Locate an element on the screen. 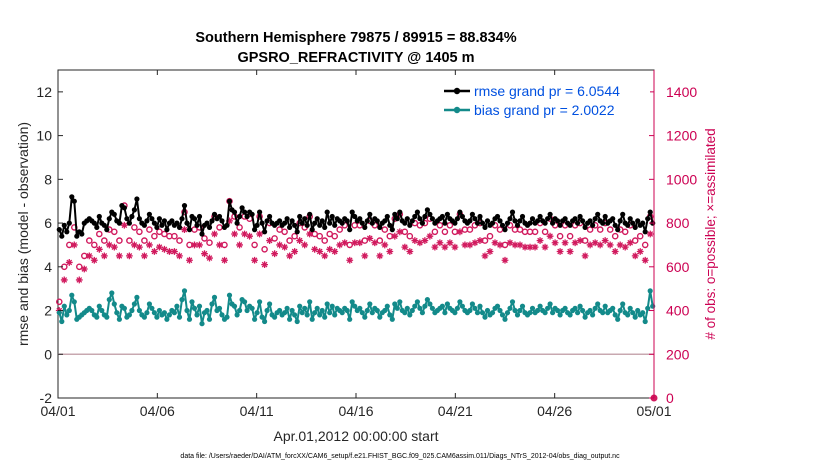 Image resolution: width=830 pixels, height=470 pixels. y-tick-label: 12 is located at coordinates (44, 92).